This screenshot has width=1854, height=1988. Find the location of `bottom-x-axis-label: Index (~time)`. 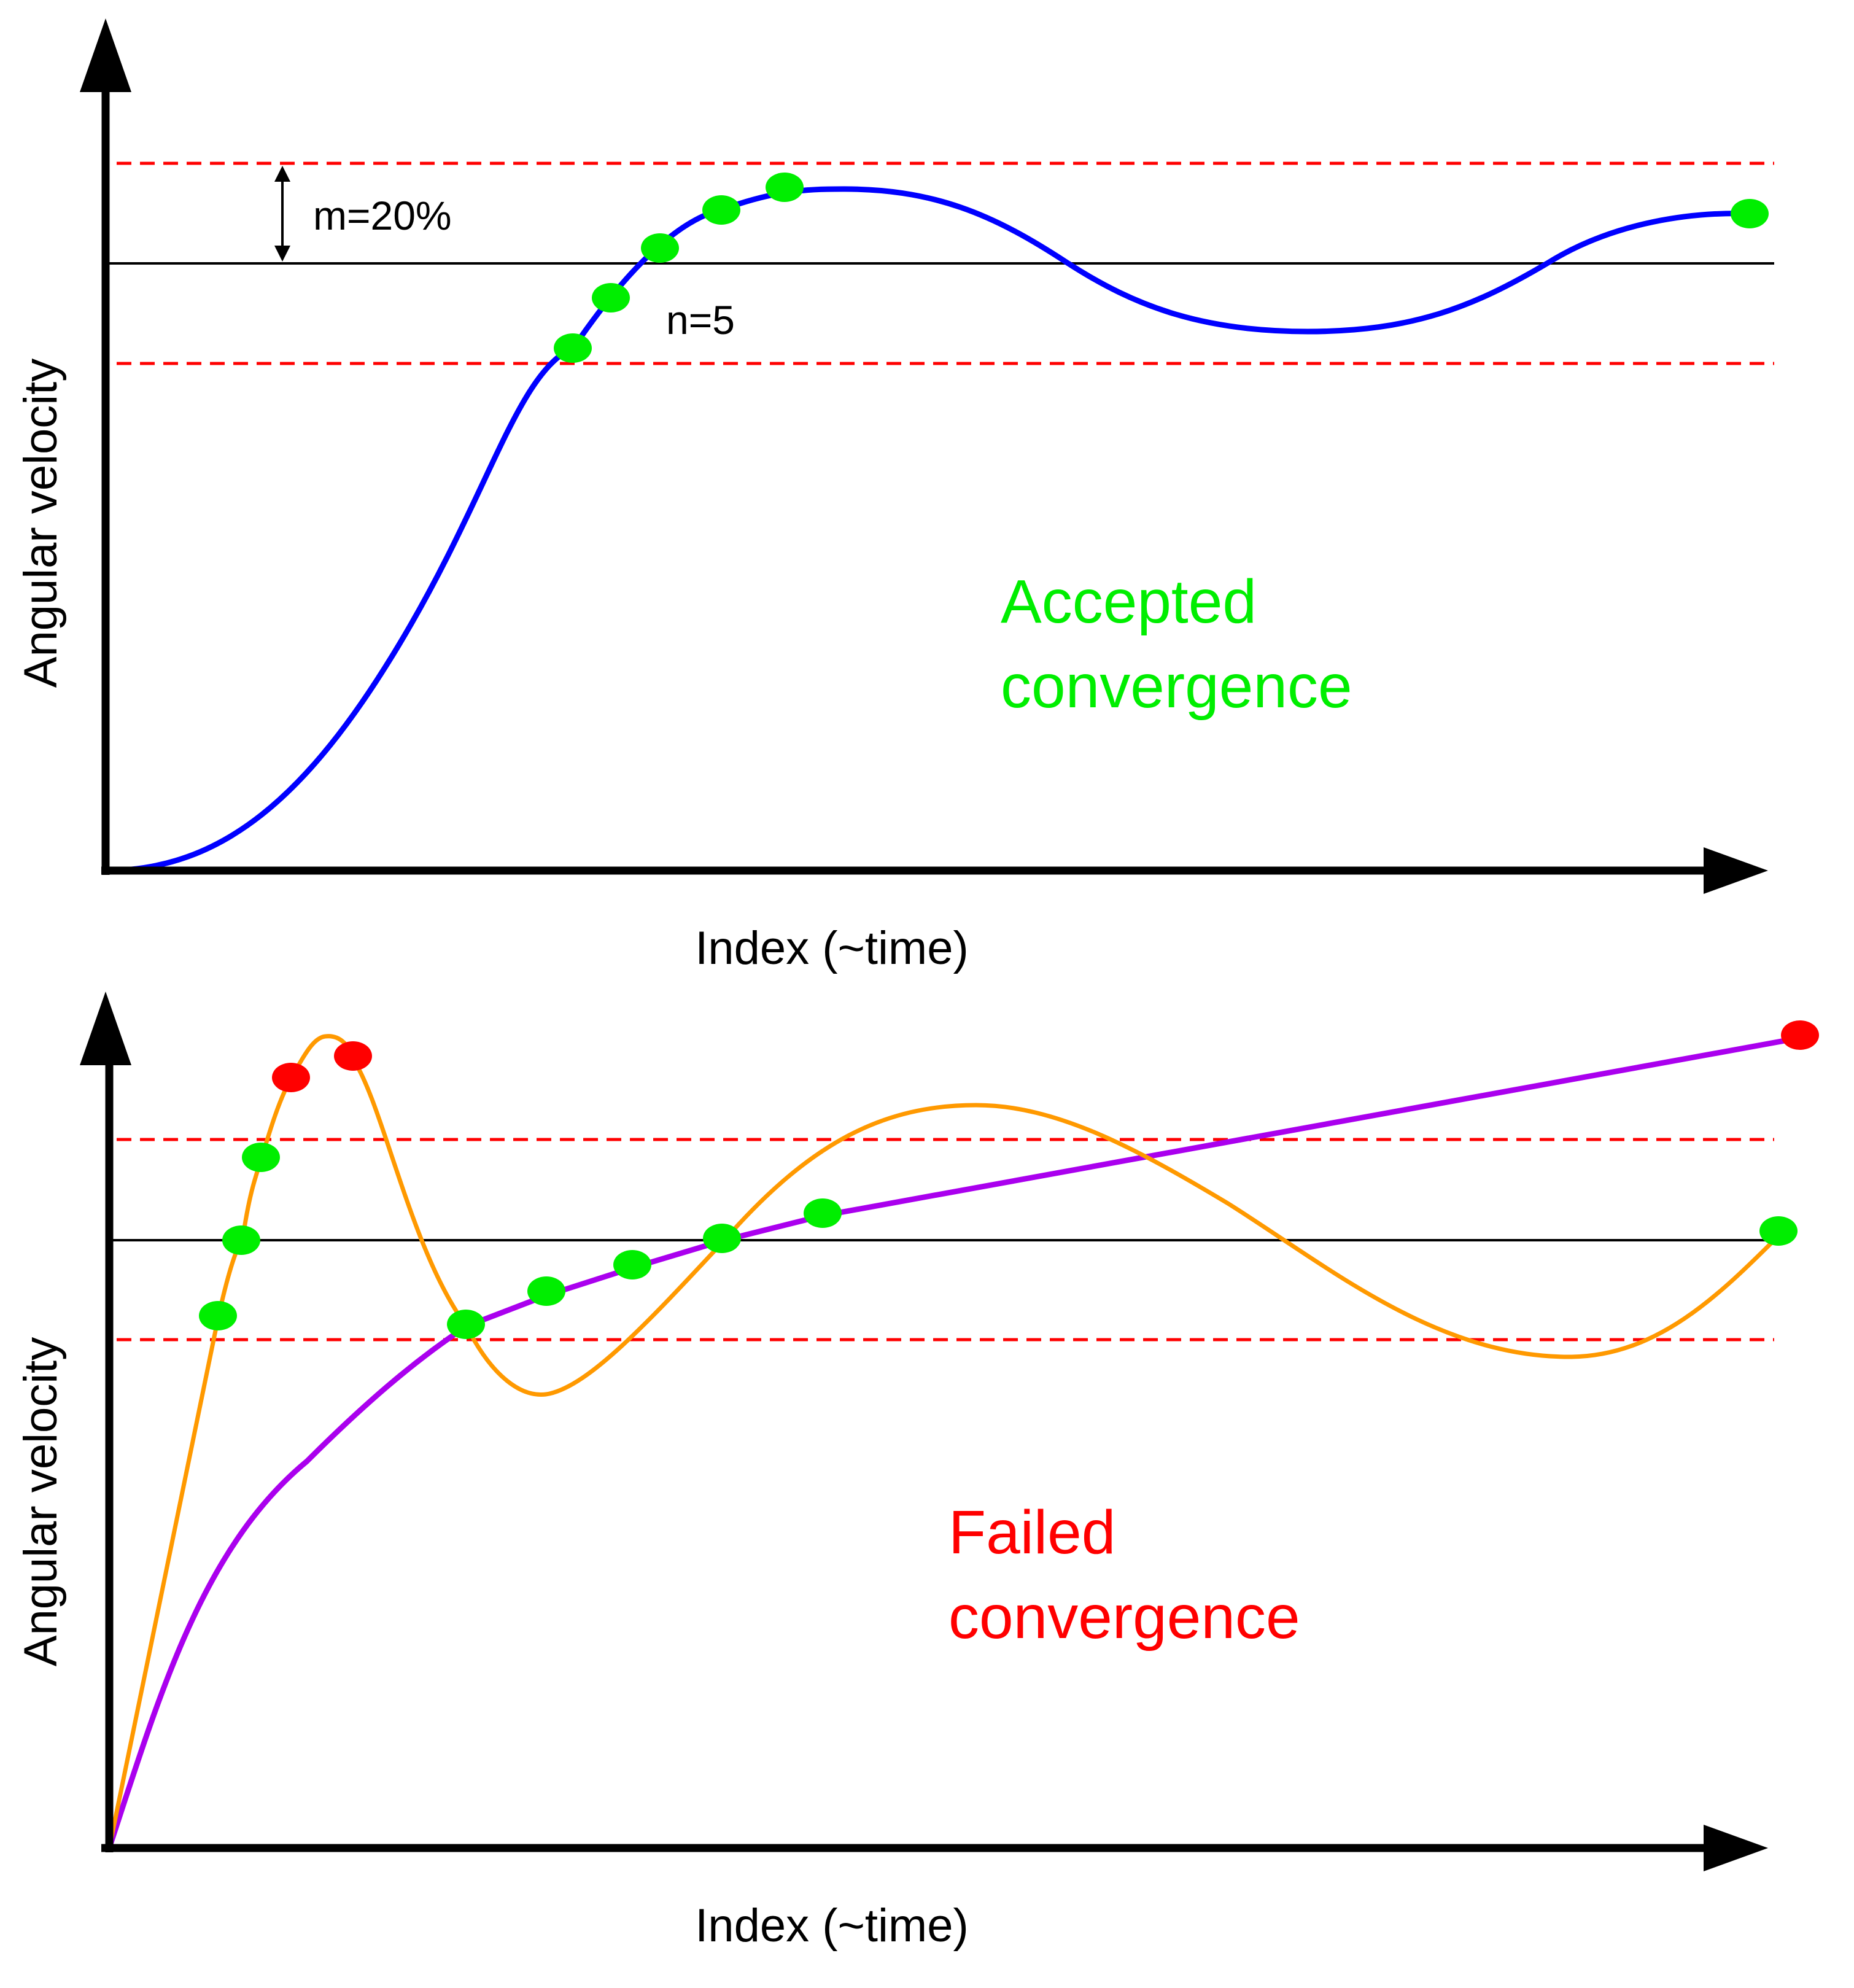

bottom-x-axis-label: Index (~time) is located at coordinates (832, 1926).